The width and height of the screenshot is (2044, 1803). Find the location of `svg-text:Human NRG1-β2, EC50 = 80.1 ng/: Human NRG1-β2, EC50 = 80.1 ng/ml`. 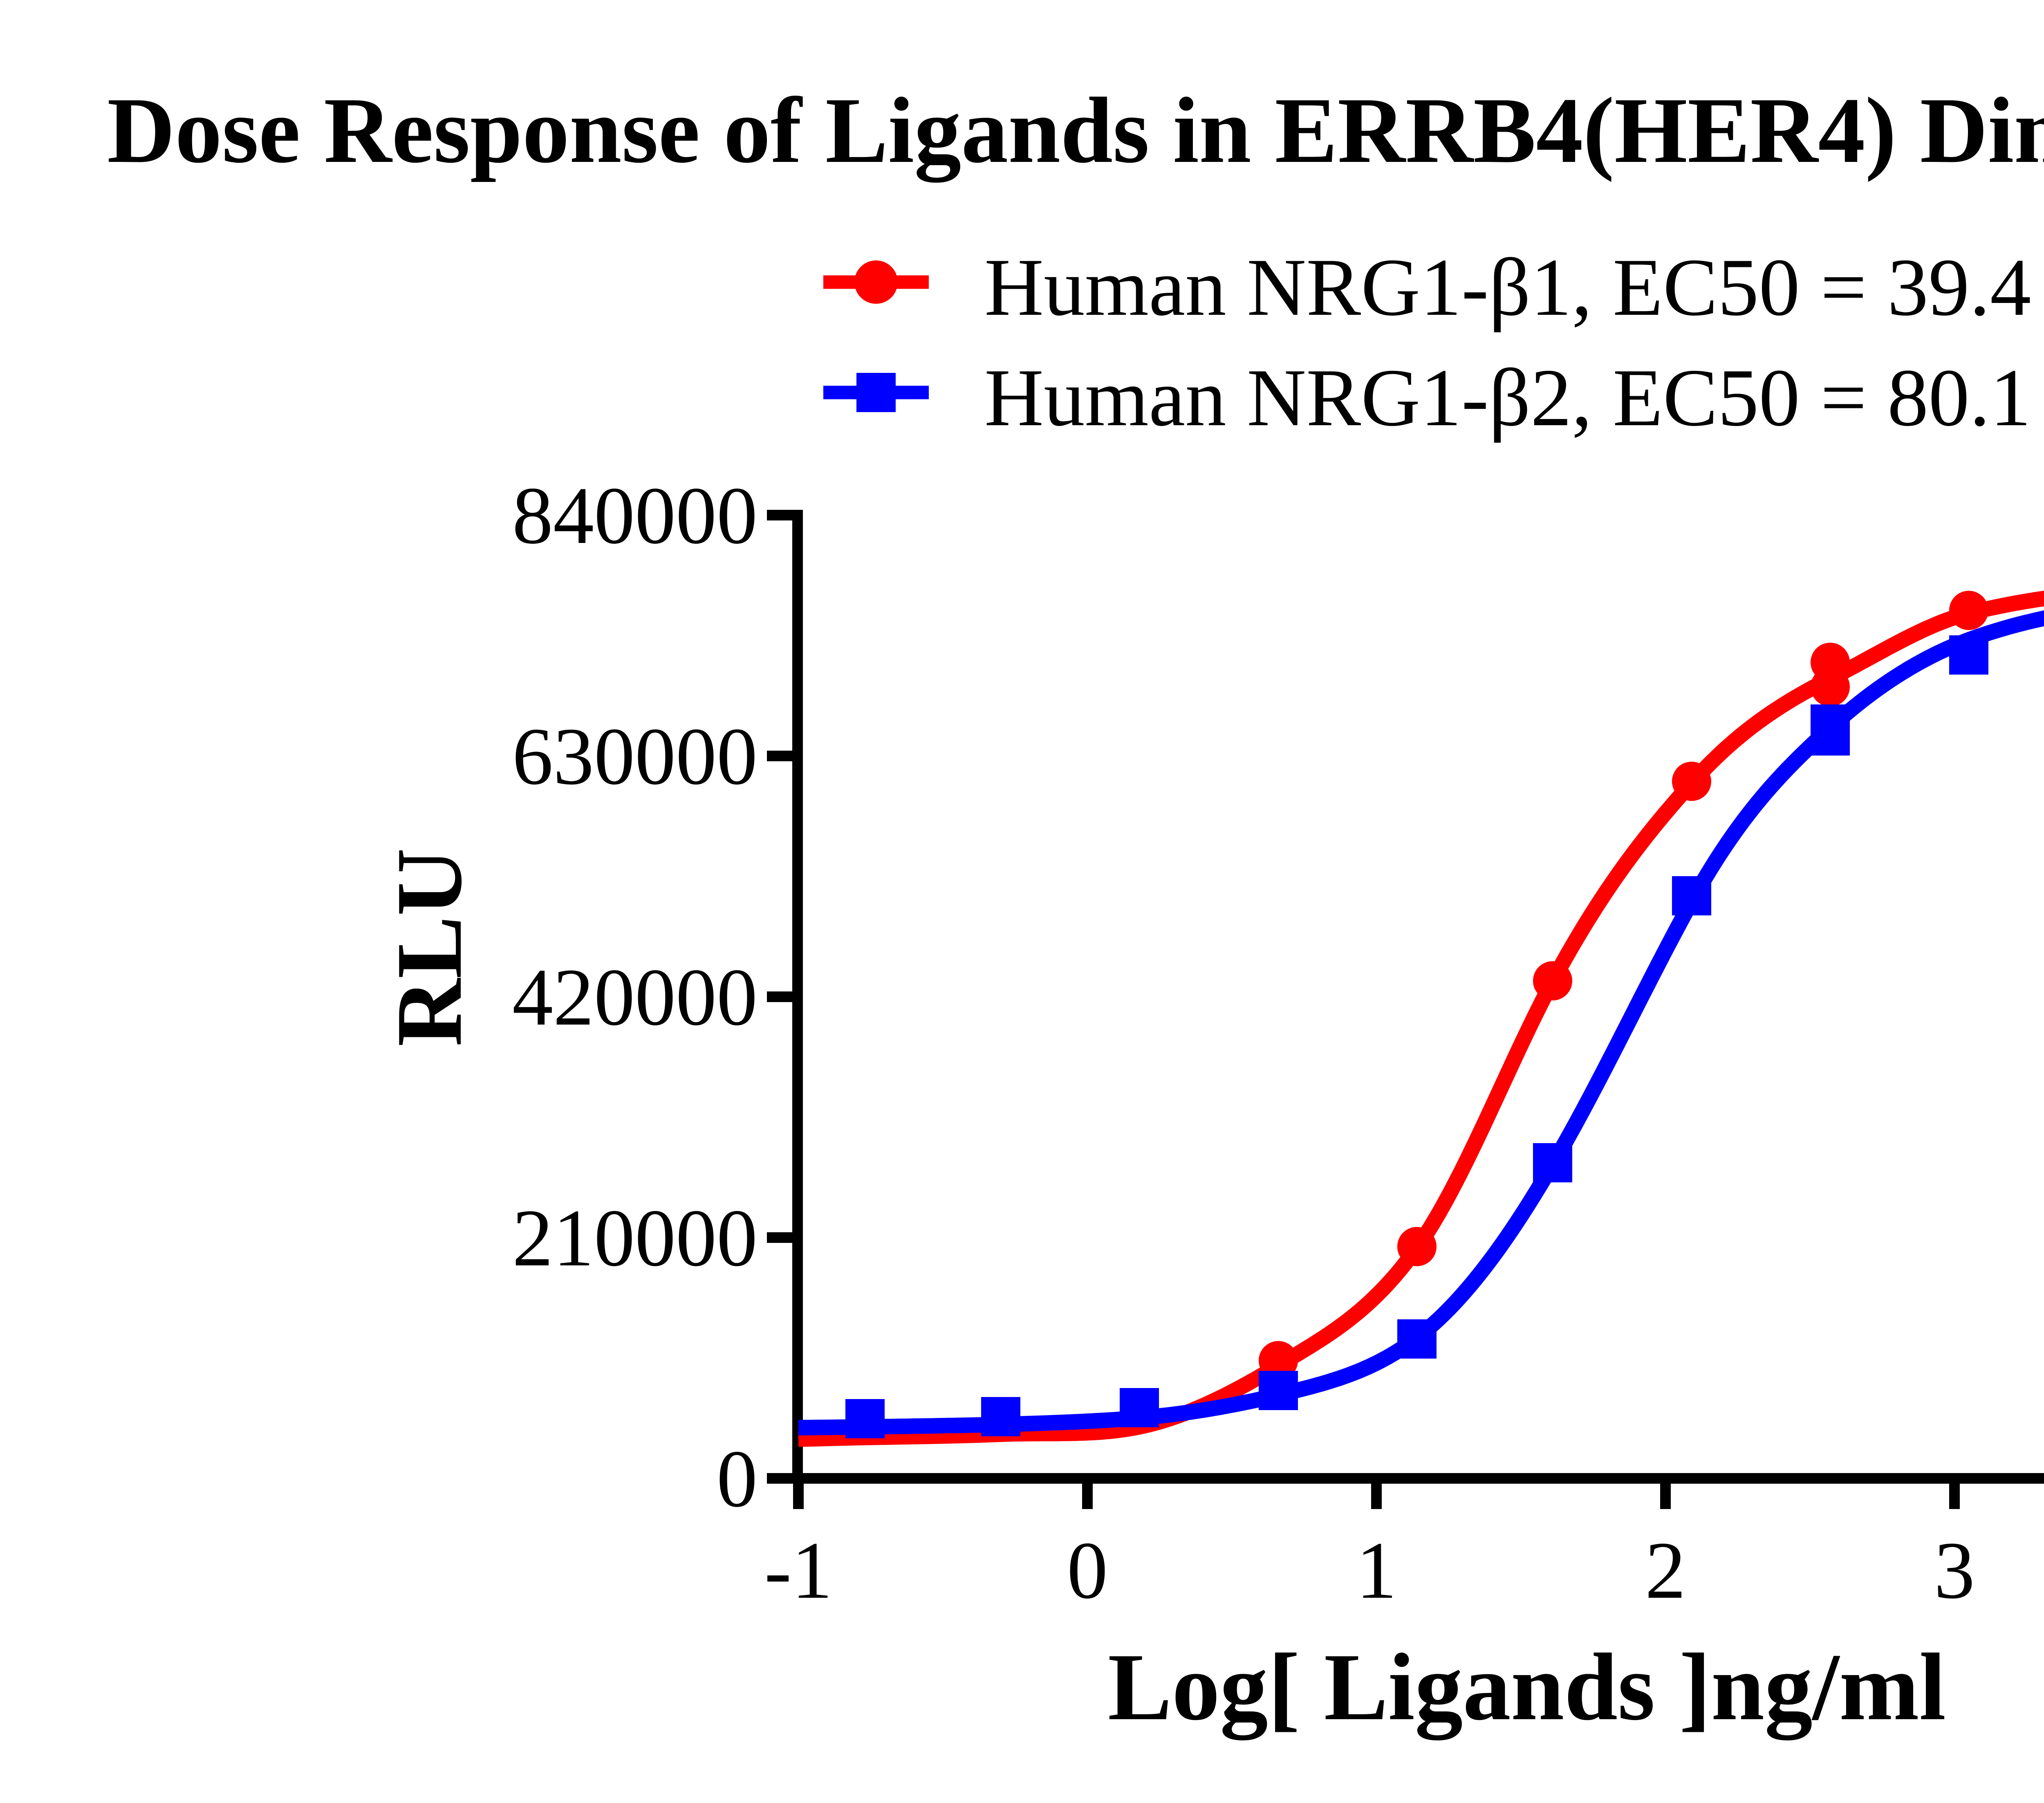

svg-text:Human NRG1-β2, EC50 = 80.1 ng/: Human NRG1-β2, EC50 = 80.1 ng/ml is located at coordinates (1514, 397).